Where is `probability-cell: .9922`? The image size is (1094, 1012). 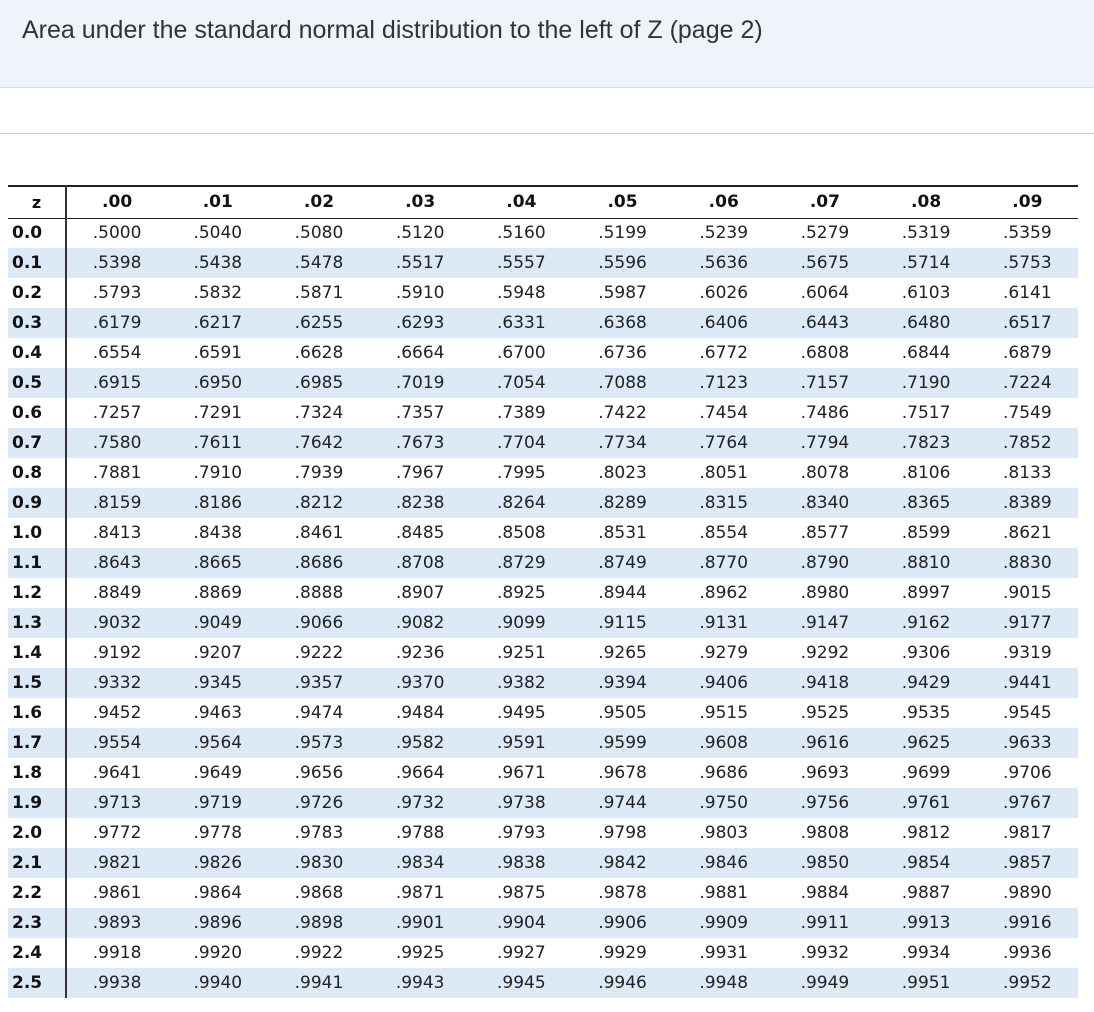 probability-cell: .9922 is located at coordinates (319, 953).